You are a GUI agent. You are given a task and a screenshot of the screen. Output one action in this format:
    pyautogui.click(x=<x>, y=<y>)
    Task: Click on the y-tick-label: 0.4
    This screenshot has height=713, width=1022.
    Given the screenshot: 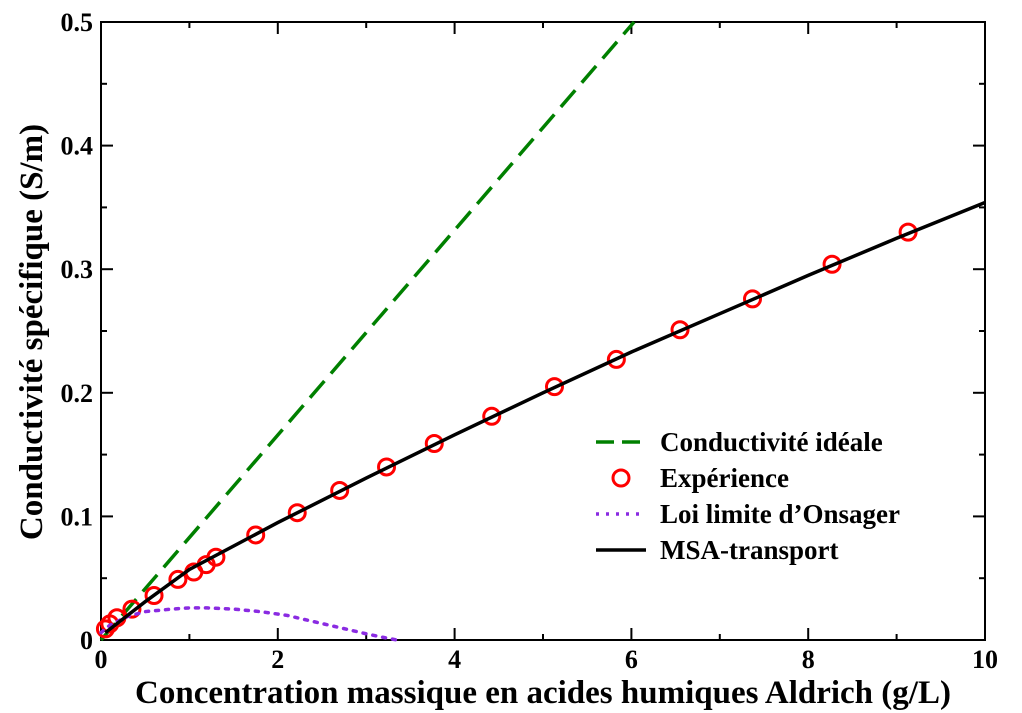 What is the action you would take?
    pyautogui.click(x=77, y=146)
    